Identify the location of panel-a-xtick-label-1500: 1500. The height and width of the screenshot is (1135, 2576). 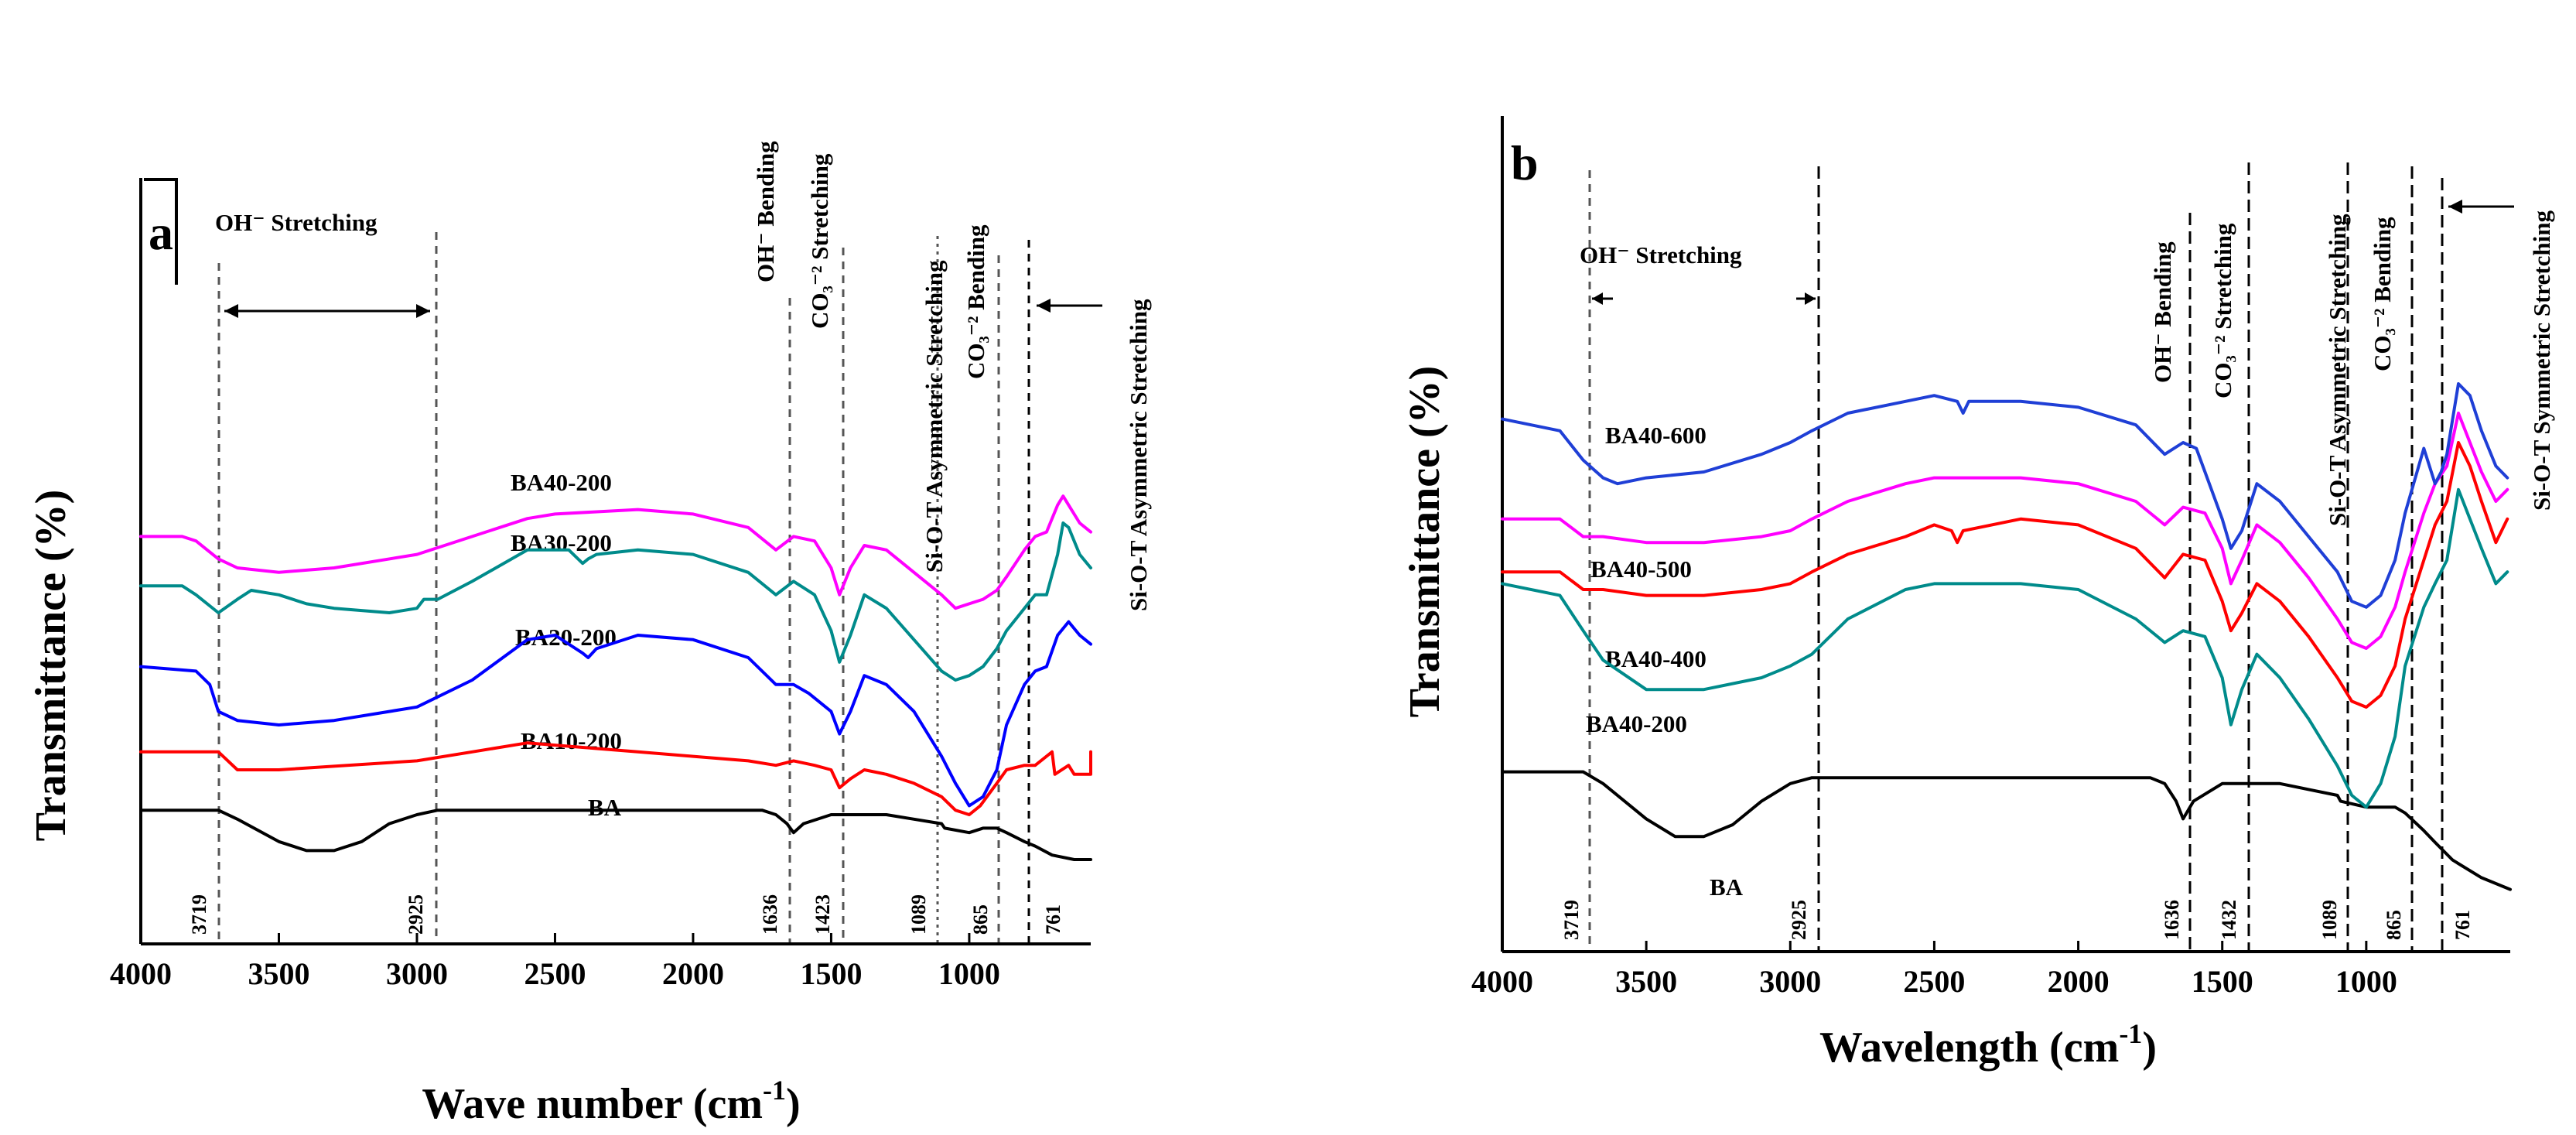
(831, 973).